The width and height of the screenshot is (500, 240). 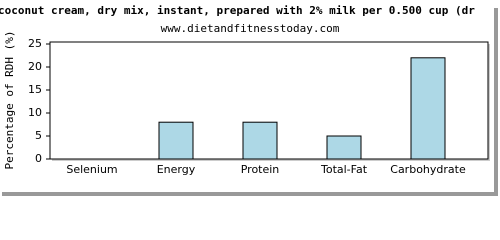 What do you see at coordinates (35, 112) in the screenshot?
I see `y-tick-label: 10` at bounding box center [35, 112].